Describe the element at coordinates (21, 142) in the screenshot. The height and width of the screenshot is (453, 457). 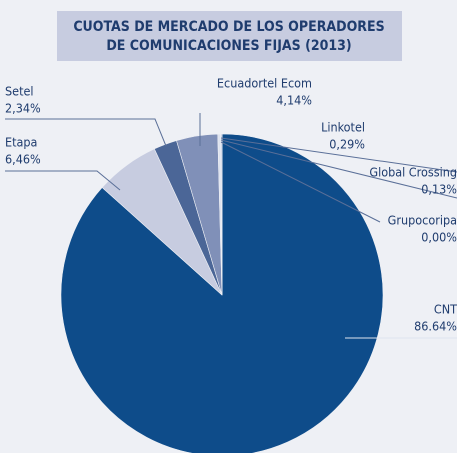
I see `slice-label: Etapa` at that location.